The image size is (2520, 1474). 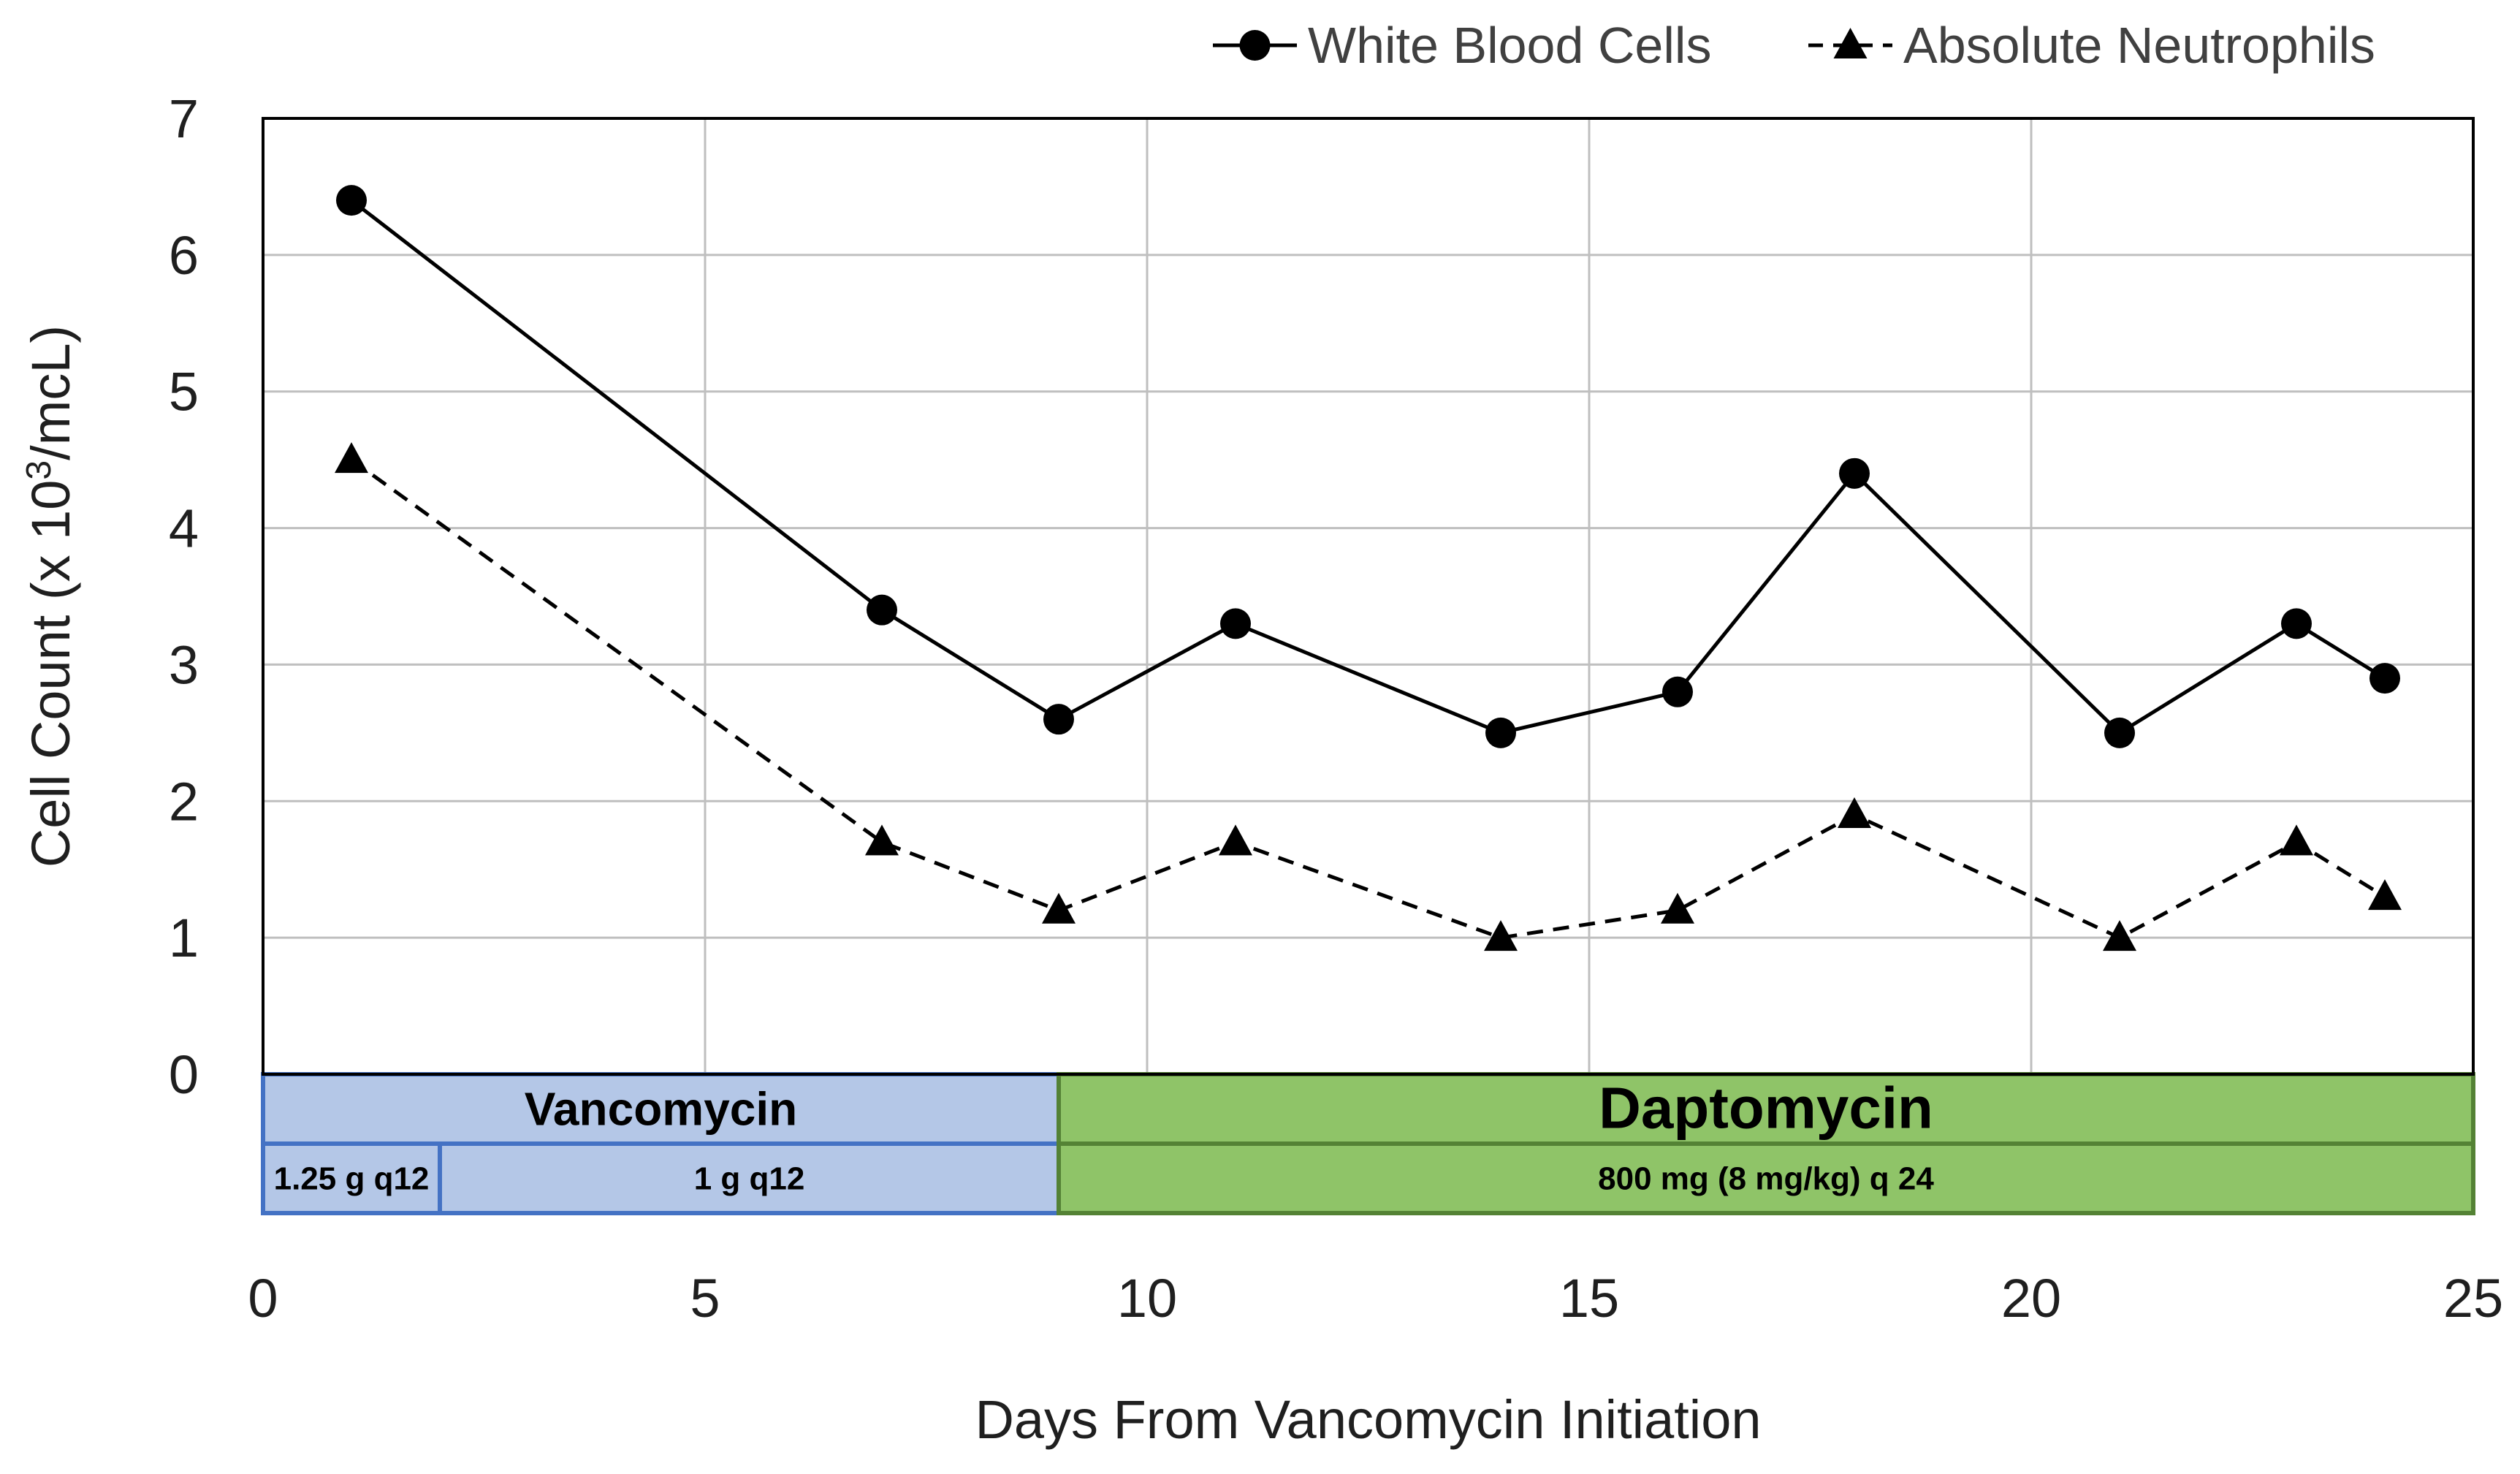 What do you see at coordinates (1509, 46) in the screenshot?
I see `legend-label: White Blood Cells` at bounding box center [1509, 46].